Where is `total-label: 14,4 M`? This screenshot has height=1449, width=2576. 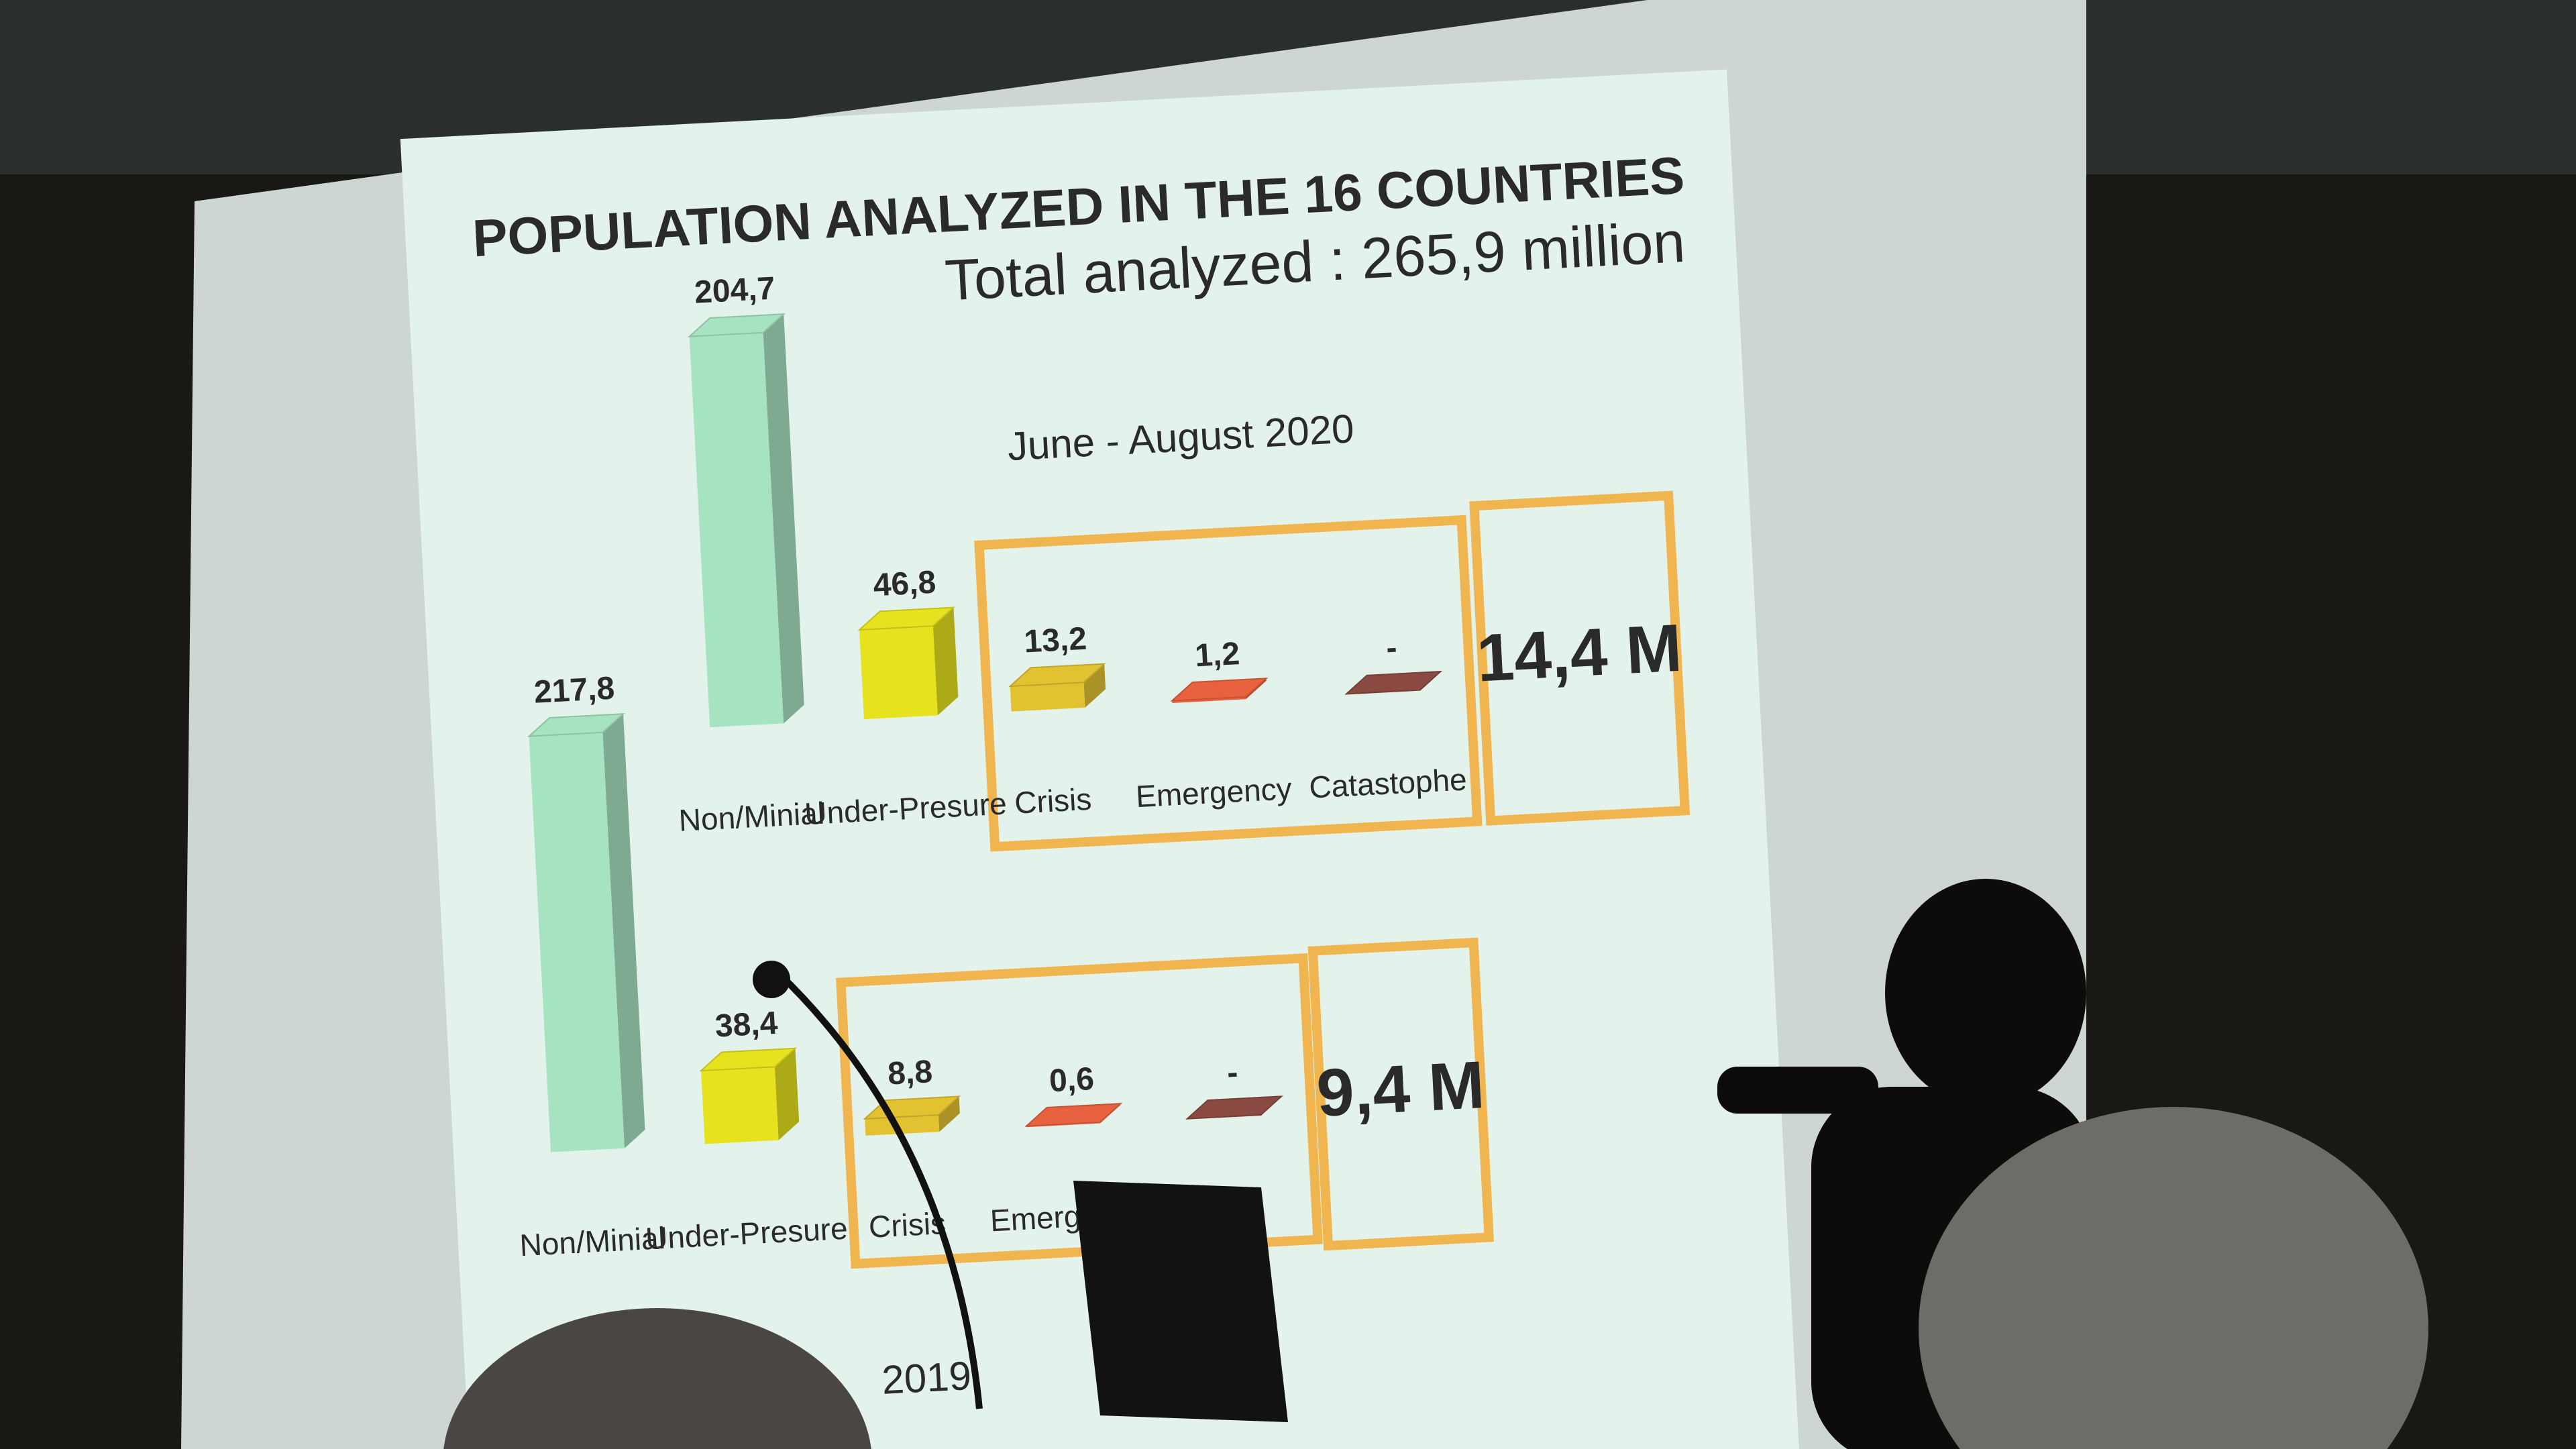 total-label: 14,4 M is located at coordinates (1579, 653).